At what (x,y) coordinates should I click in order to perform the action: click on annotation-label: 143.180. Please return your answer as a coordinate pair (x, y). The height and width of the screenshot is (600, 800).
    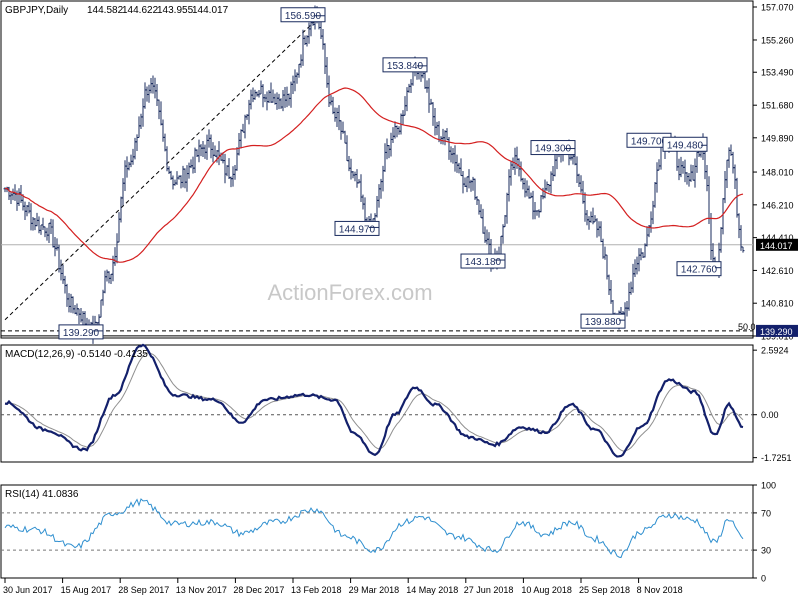
    Looking at the image, I should click on (483, 262).